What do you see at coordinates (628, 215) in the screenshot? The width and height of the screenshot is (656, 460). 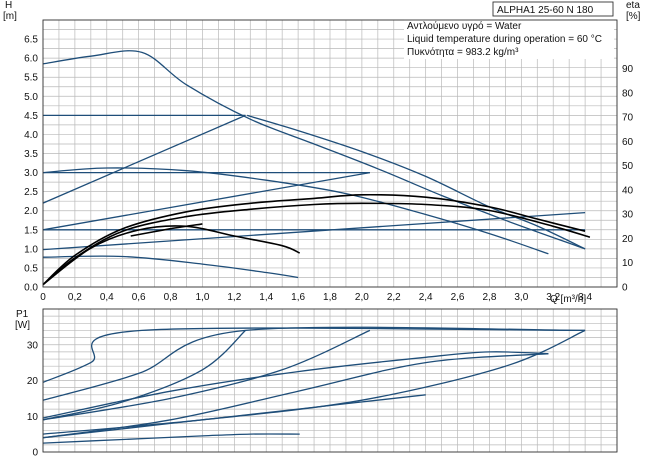 I see `eta-tick-label: 30` at bounding box center [628, 215].